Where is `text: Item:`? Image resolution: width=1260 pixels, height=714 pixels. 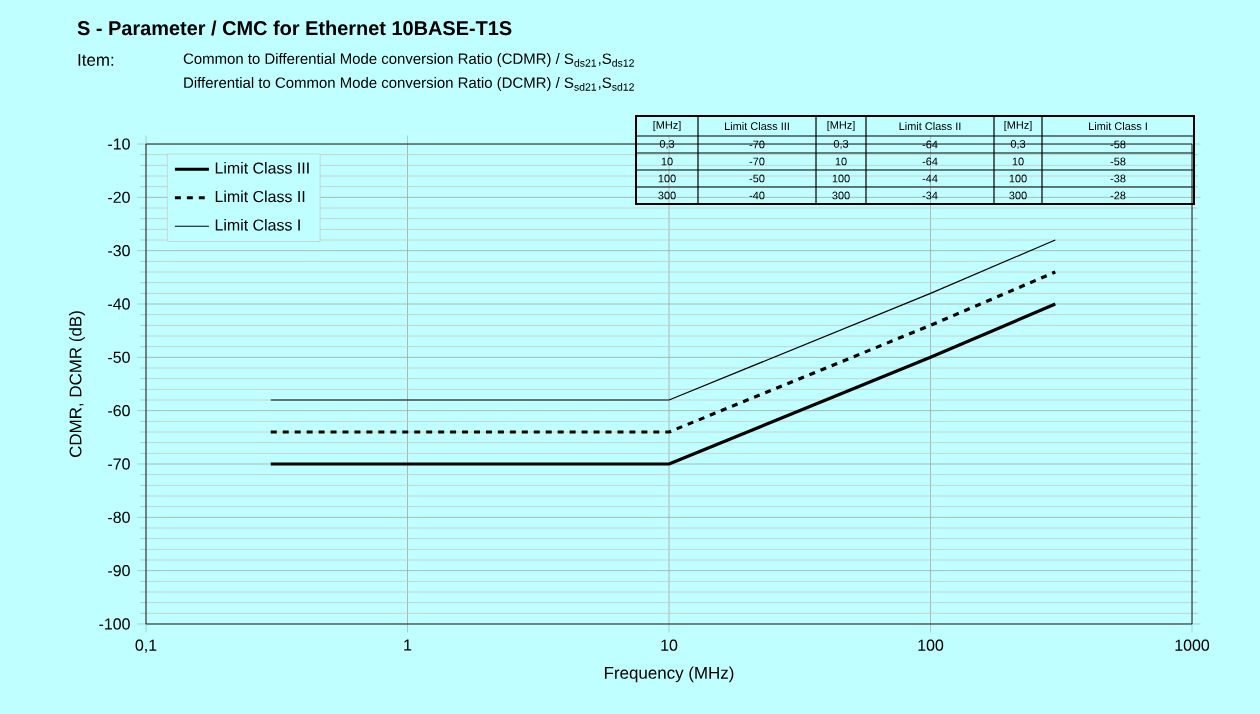 text: Item: is located at coordinates (96, 60).